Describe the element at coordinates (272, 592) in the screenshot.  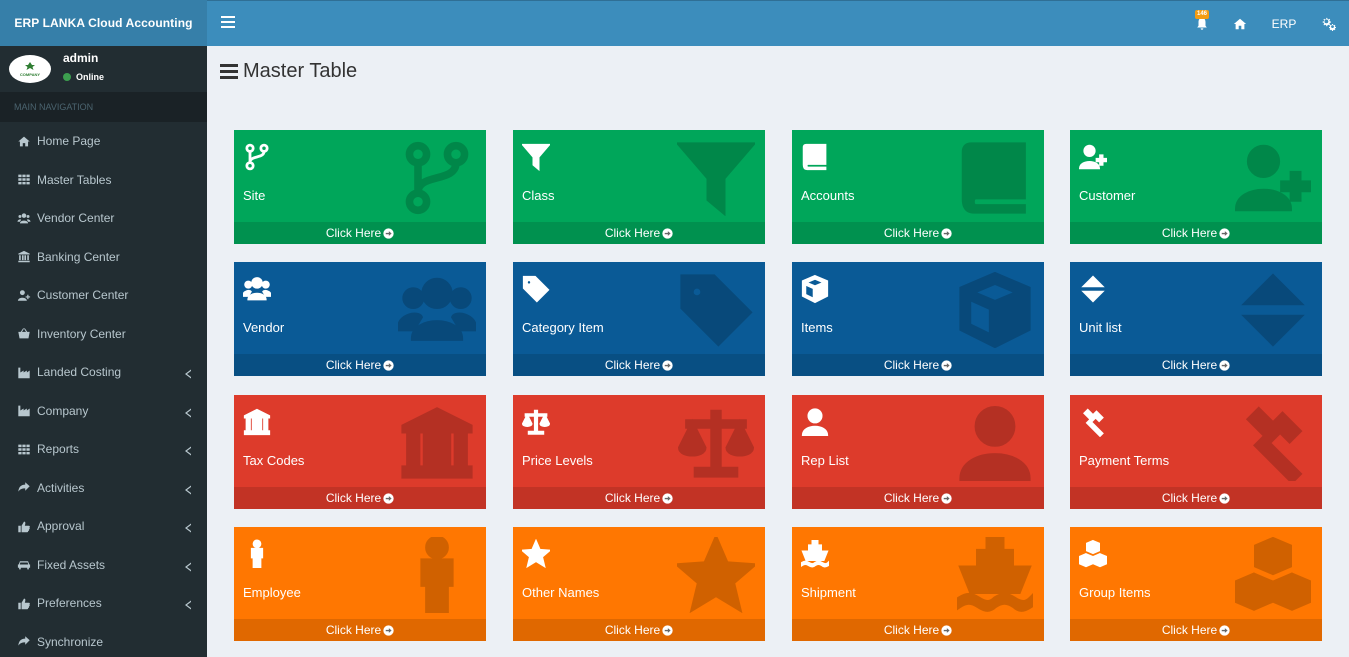
I see `tile-label: Employee` at that location.